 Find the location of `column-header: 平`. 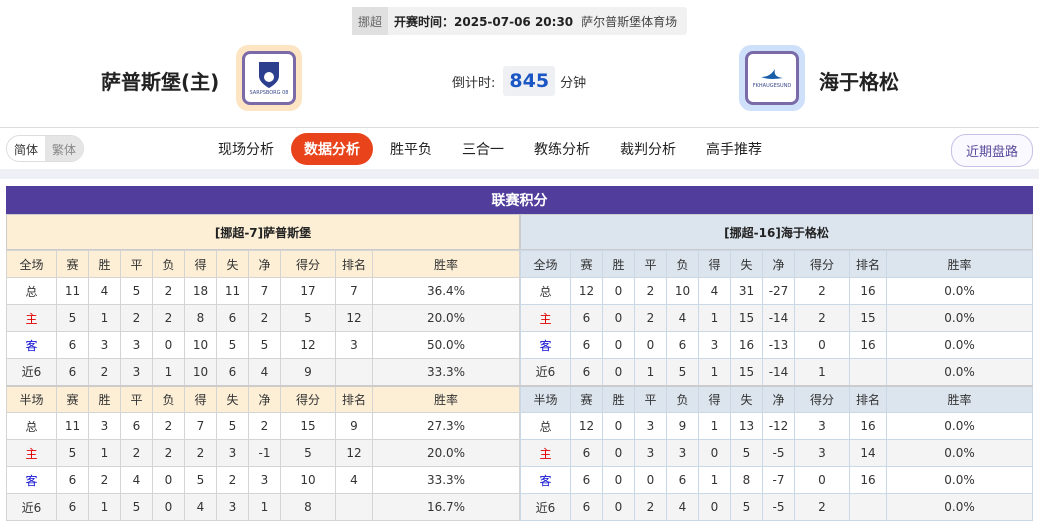

column-header: 平 is located at coordinates (650, 264).